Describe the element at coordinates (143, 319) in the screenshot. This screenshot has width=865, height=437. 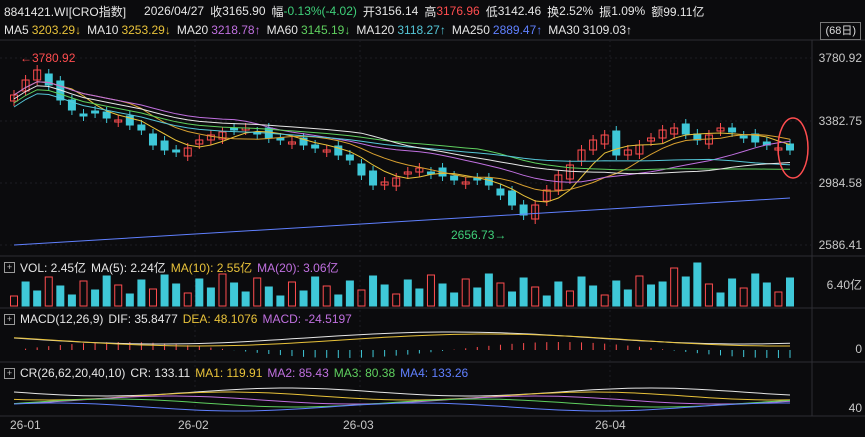
I see `macd-dif: DIF: 35.8477` at that location.